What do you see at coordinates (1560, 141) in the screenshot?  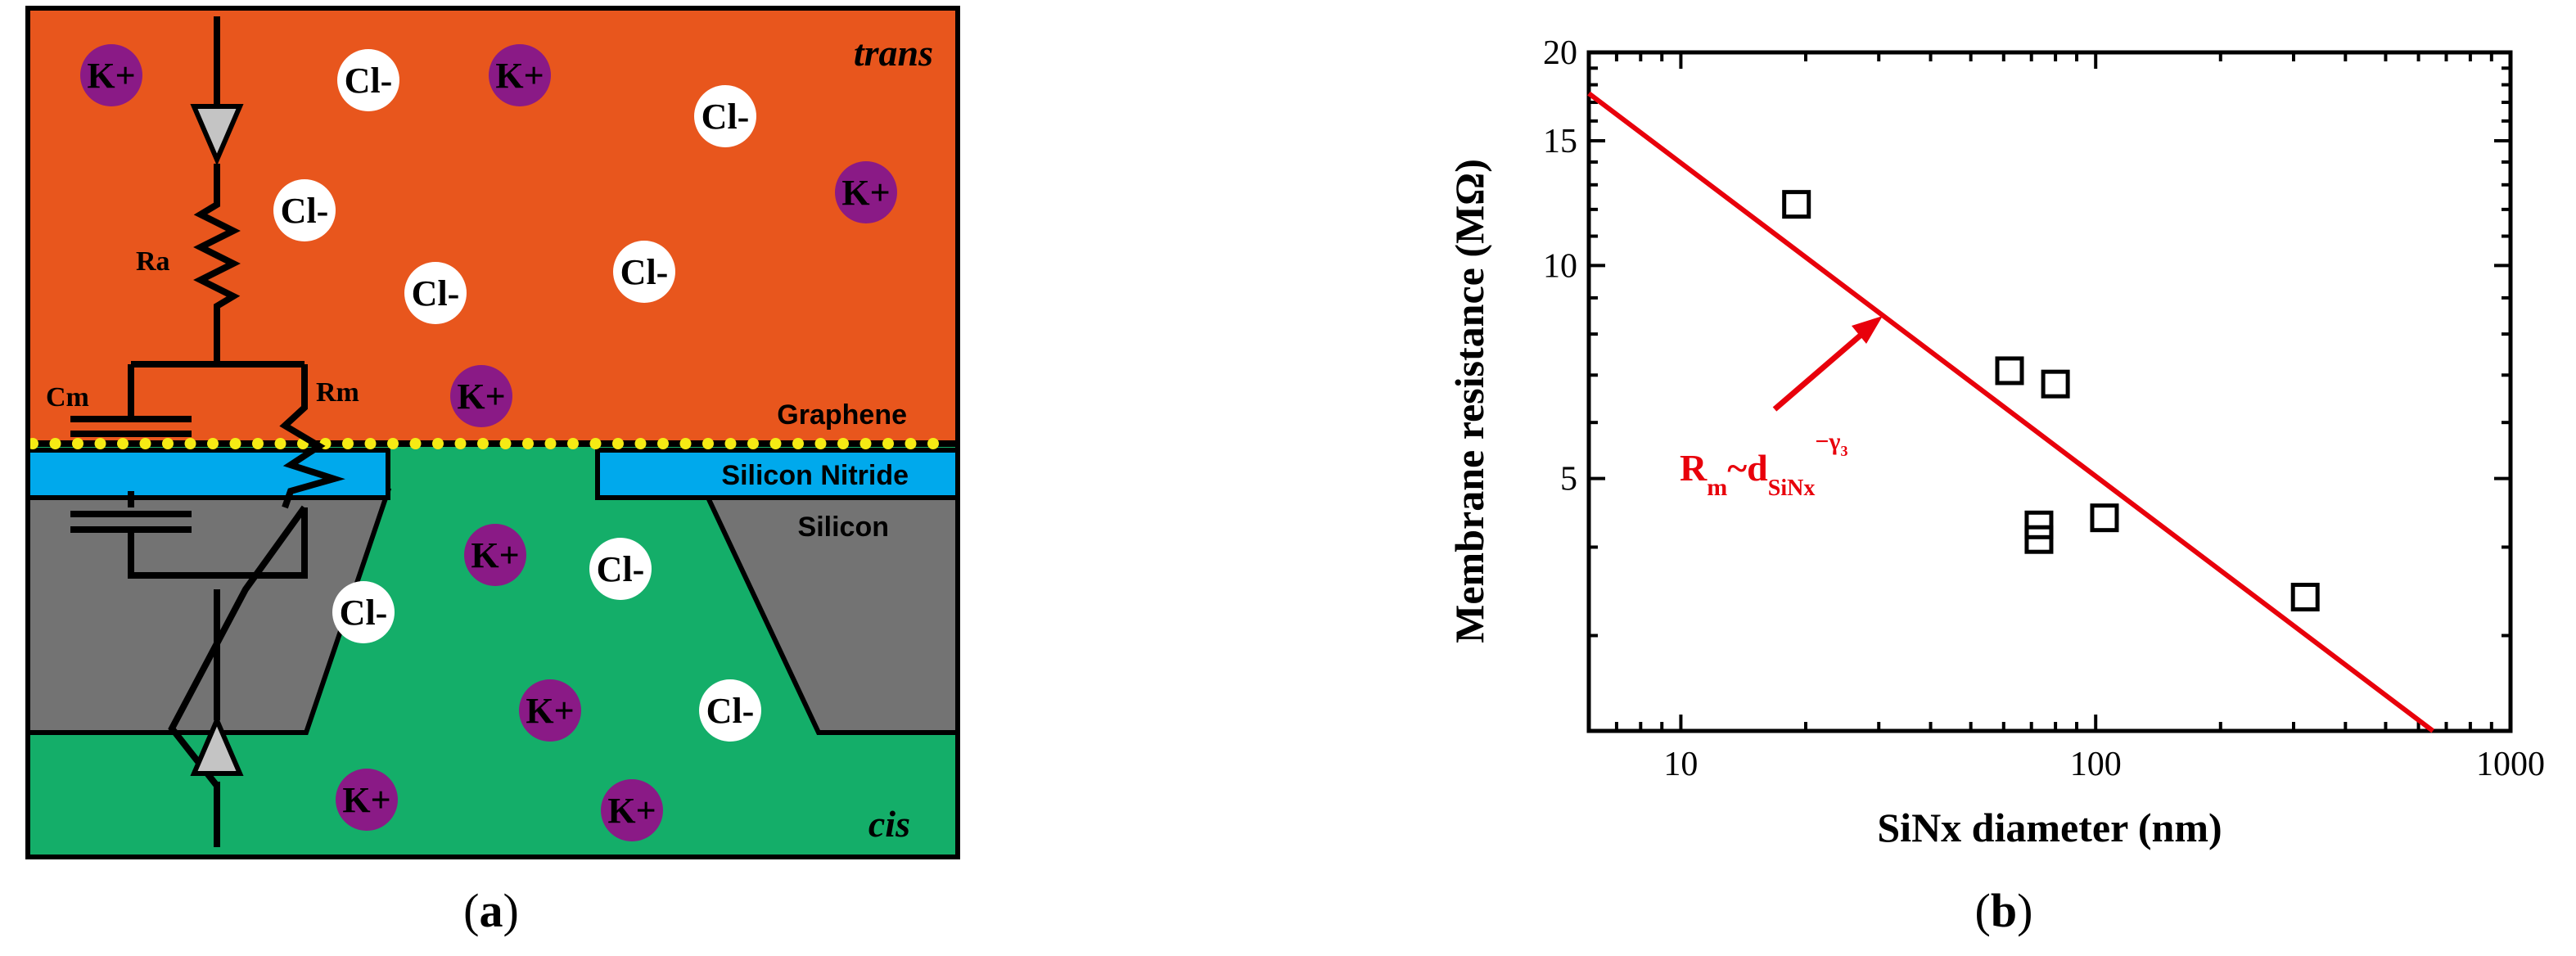 I see `y-tick-label: 15` at bounding box center [1560, 141].